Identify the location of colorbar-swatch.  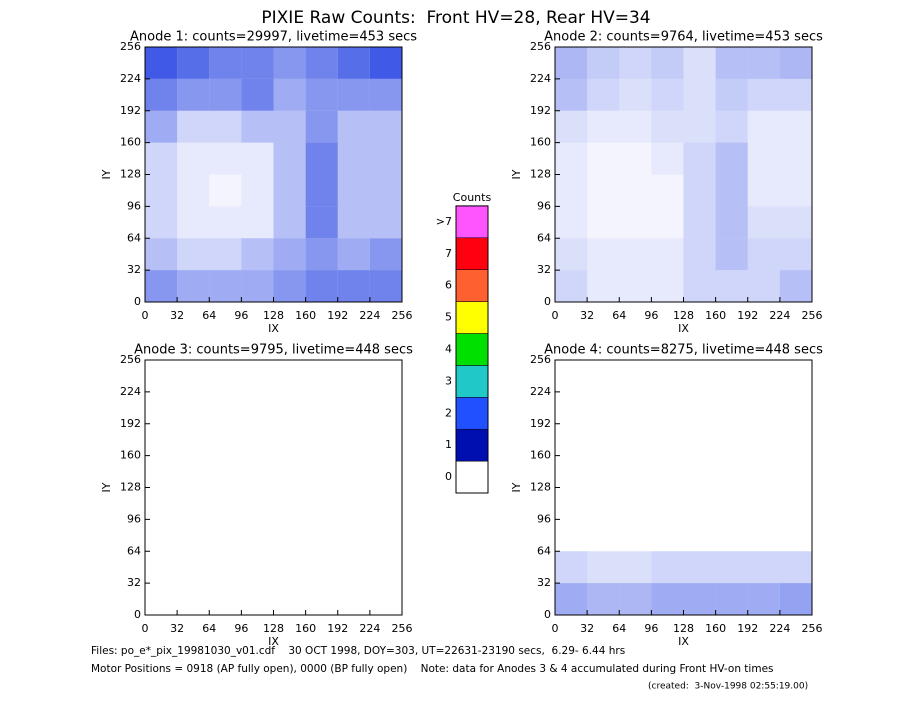
(472, 317).